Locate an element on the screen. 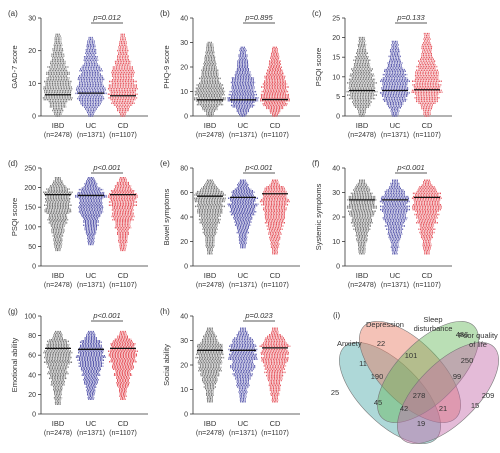  venn-set-label-anxiety: Anxiety is located at coordinates (349, 343).